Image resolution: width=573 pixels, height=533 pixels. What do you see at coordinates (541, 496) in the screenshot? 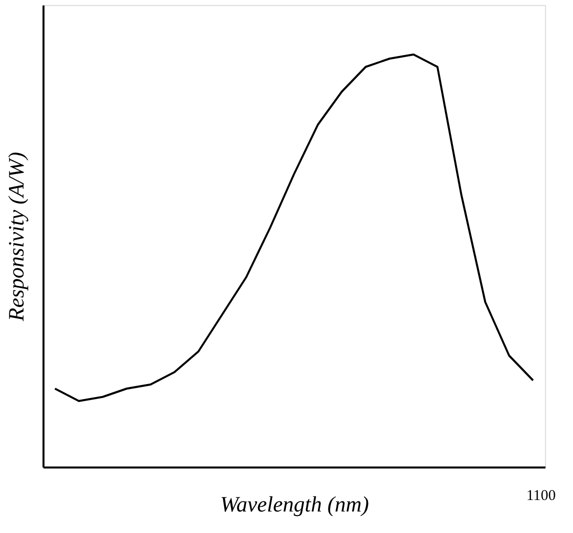
I see `text: 1100` at bounding box center [541, 496].